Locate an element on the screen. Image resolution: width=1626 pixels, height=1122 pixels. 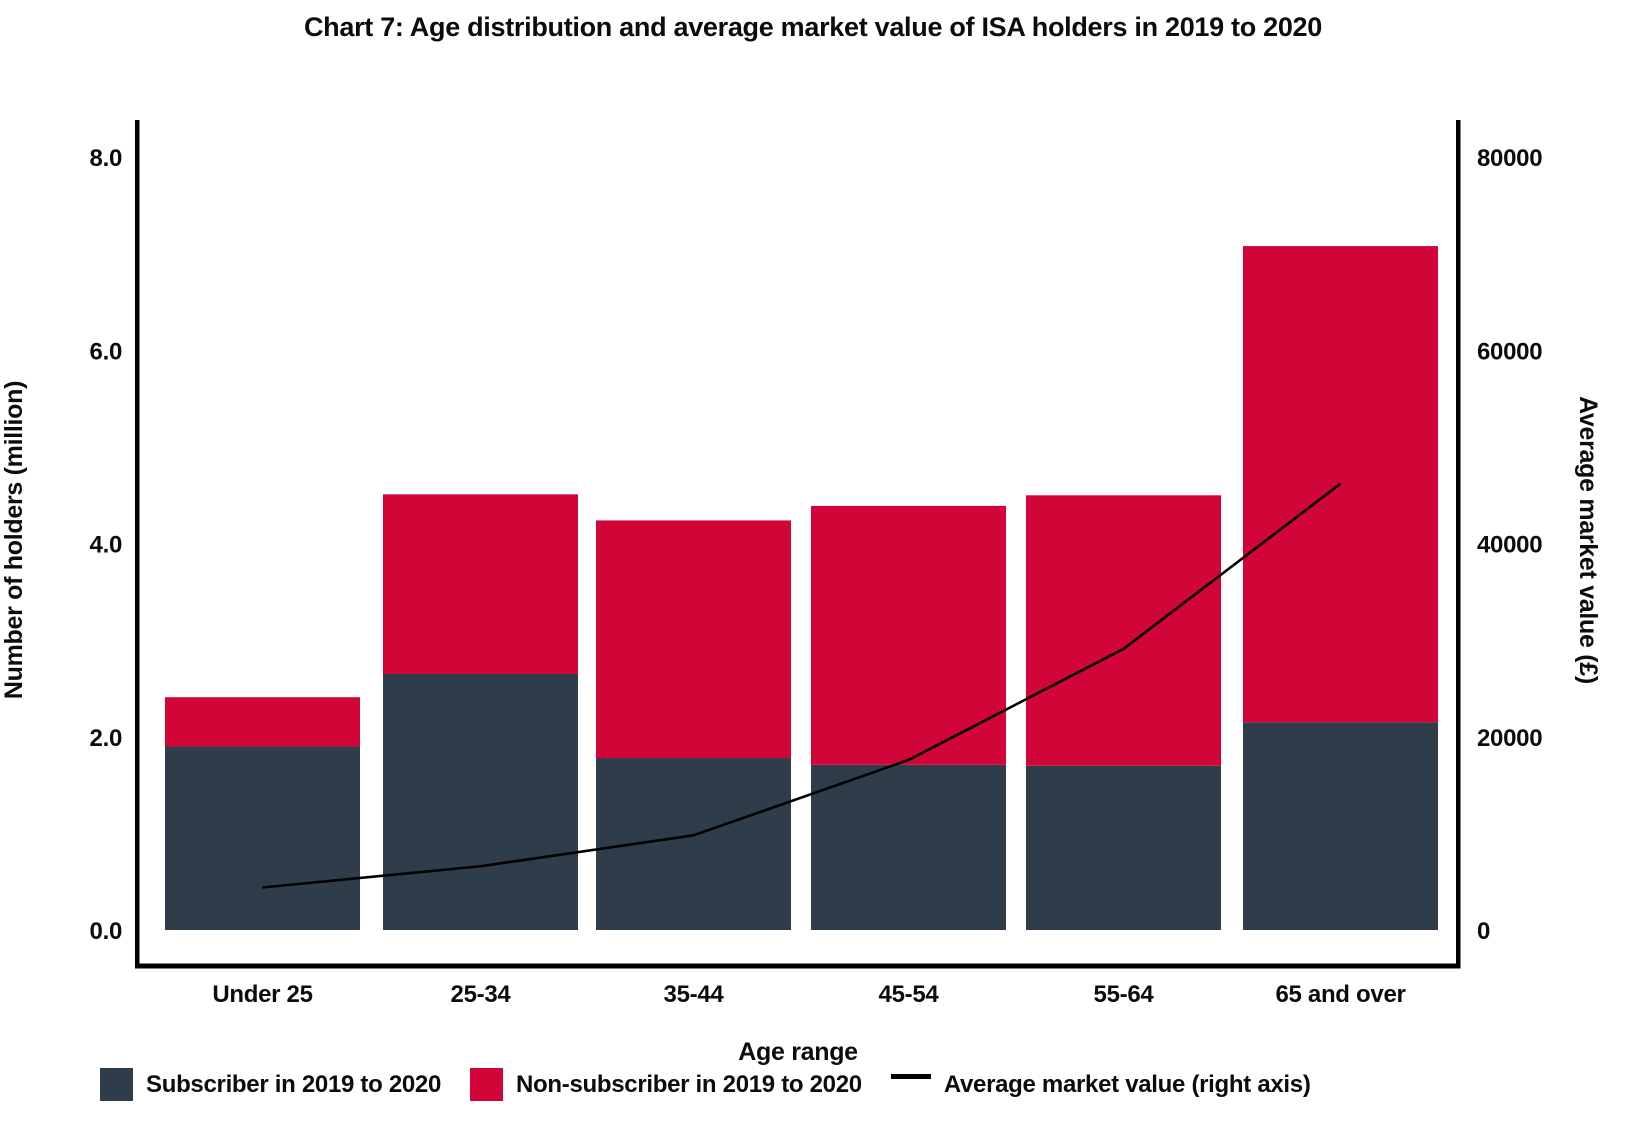
left-axis-spine is located at coordinates (137, 544).